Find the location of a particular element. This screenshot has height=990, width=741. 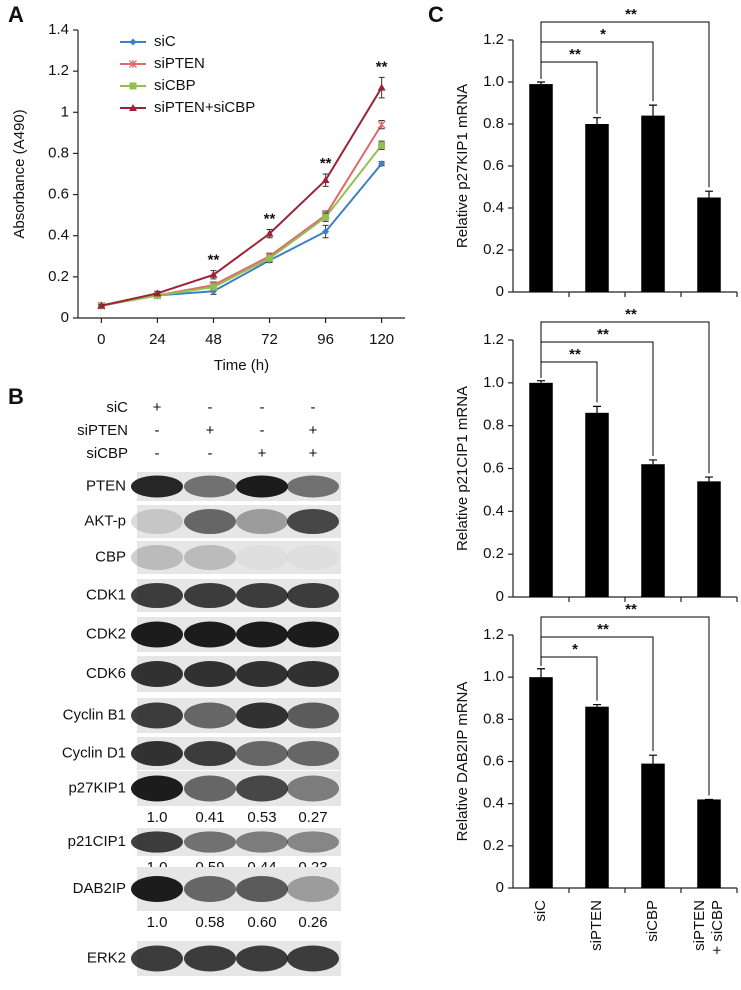

x-tick-label: 0 is located at coordinates (101, 339).